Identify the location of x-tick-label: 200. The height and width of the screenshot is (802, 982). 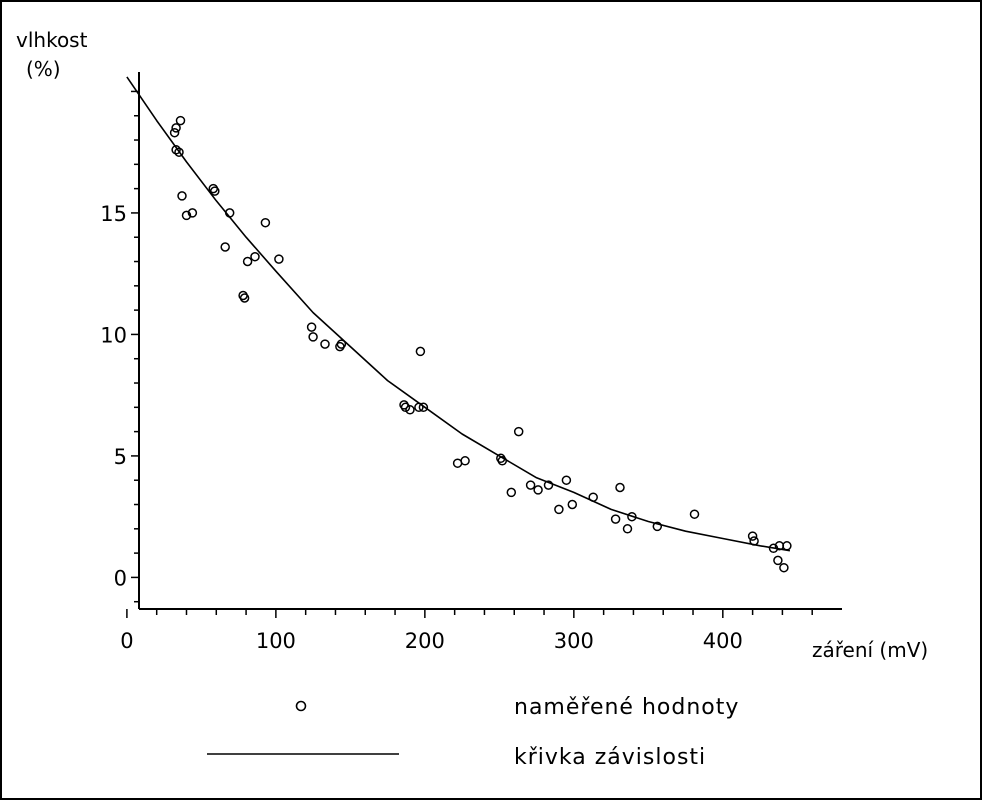
(425, 641).